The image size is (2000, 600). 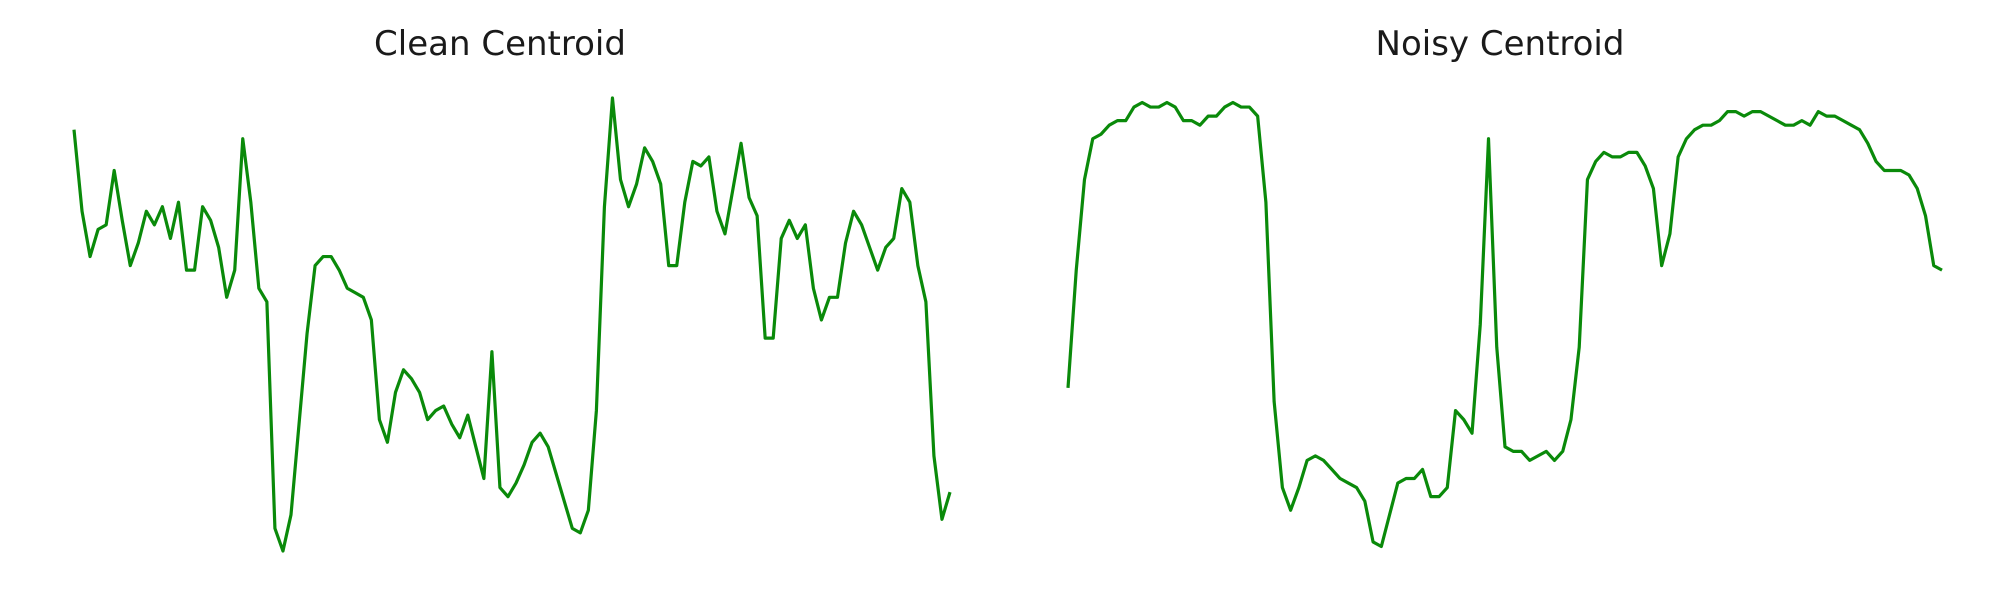 What do you see at coordinates (500, 44) in the screenshot?
I see `chart-title: Clean Centroid` at bounding box center [500, 44].